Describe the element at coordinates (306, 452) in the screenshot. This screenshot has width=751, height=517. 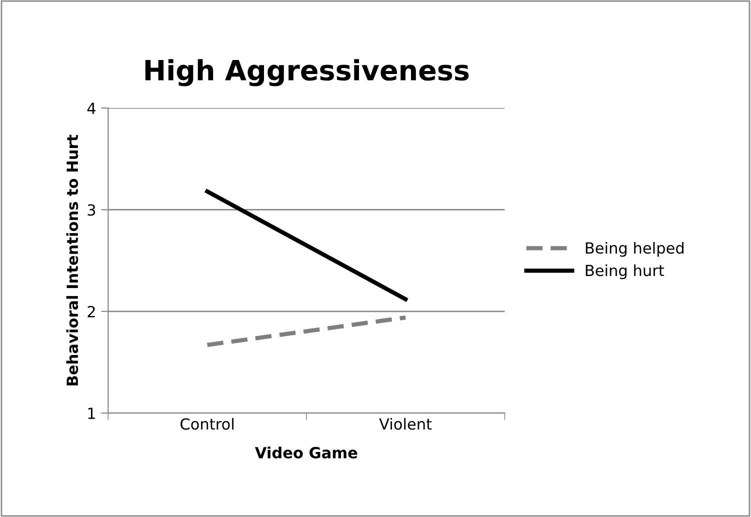
I see `x-axis-title: Video Game` at that location.